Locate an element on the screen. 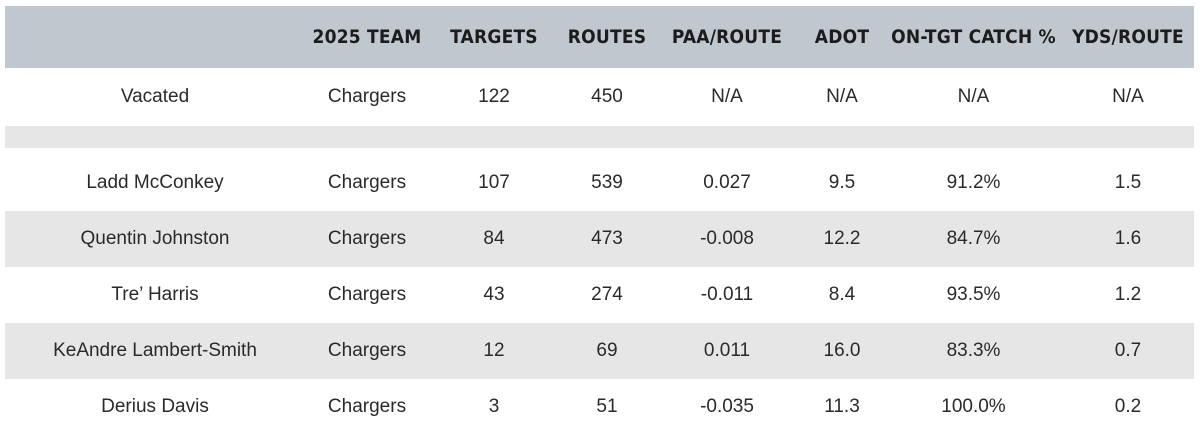 This screenshot has width=1200, height=435. cell-routes: 51 is located at coordinates (607, 406).